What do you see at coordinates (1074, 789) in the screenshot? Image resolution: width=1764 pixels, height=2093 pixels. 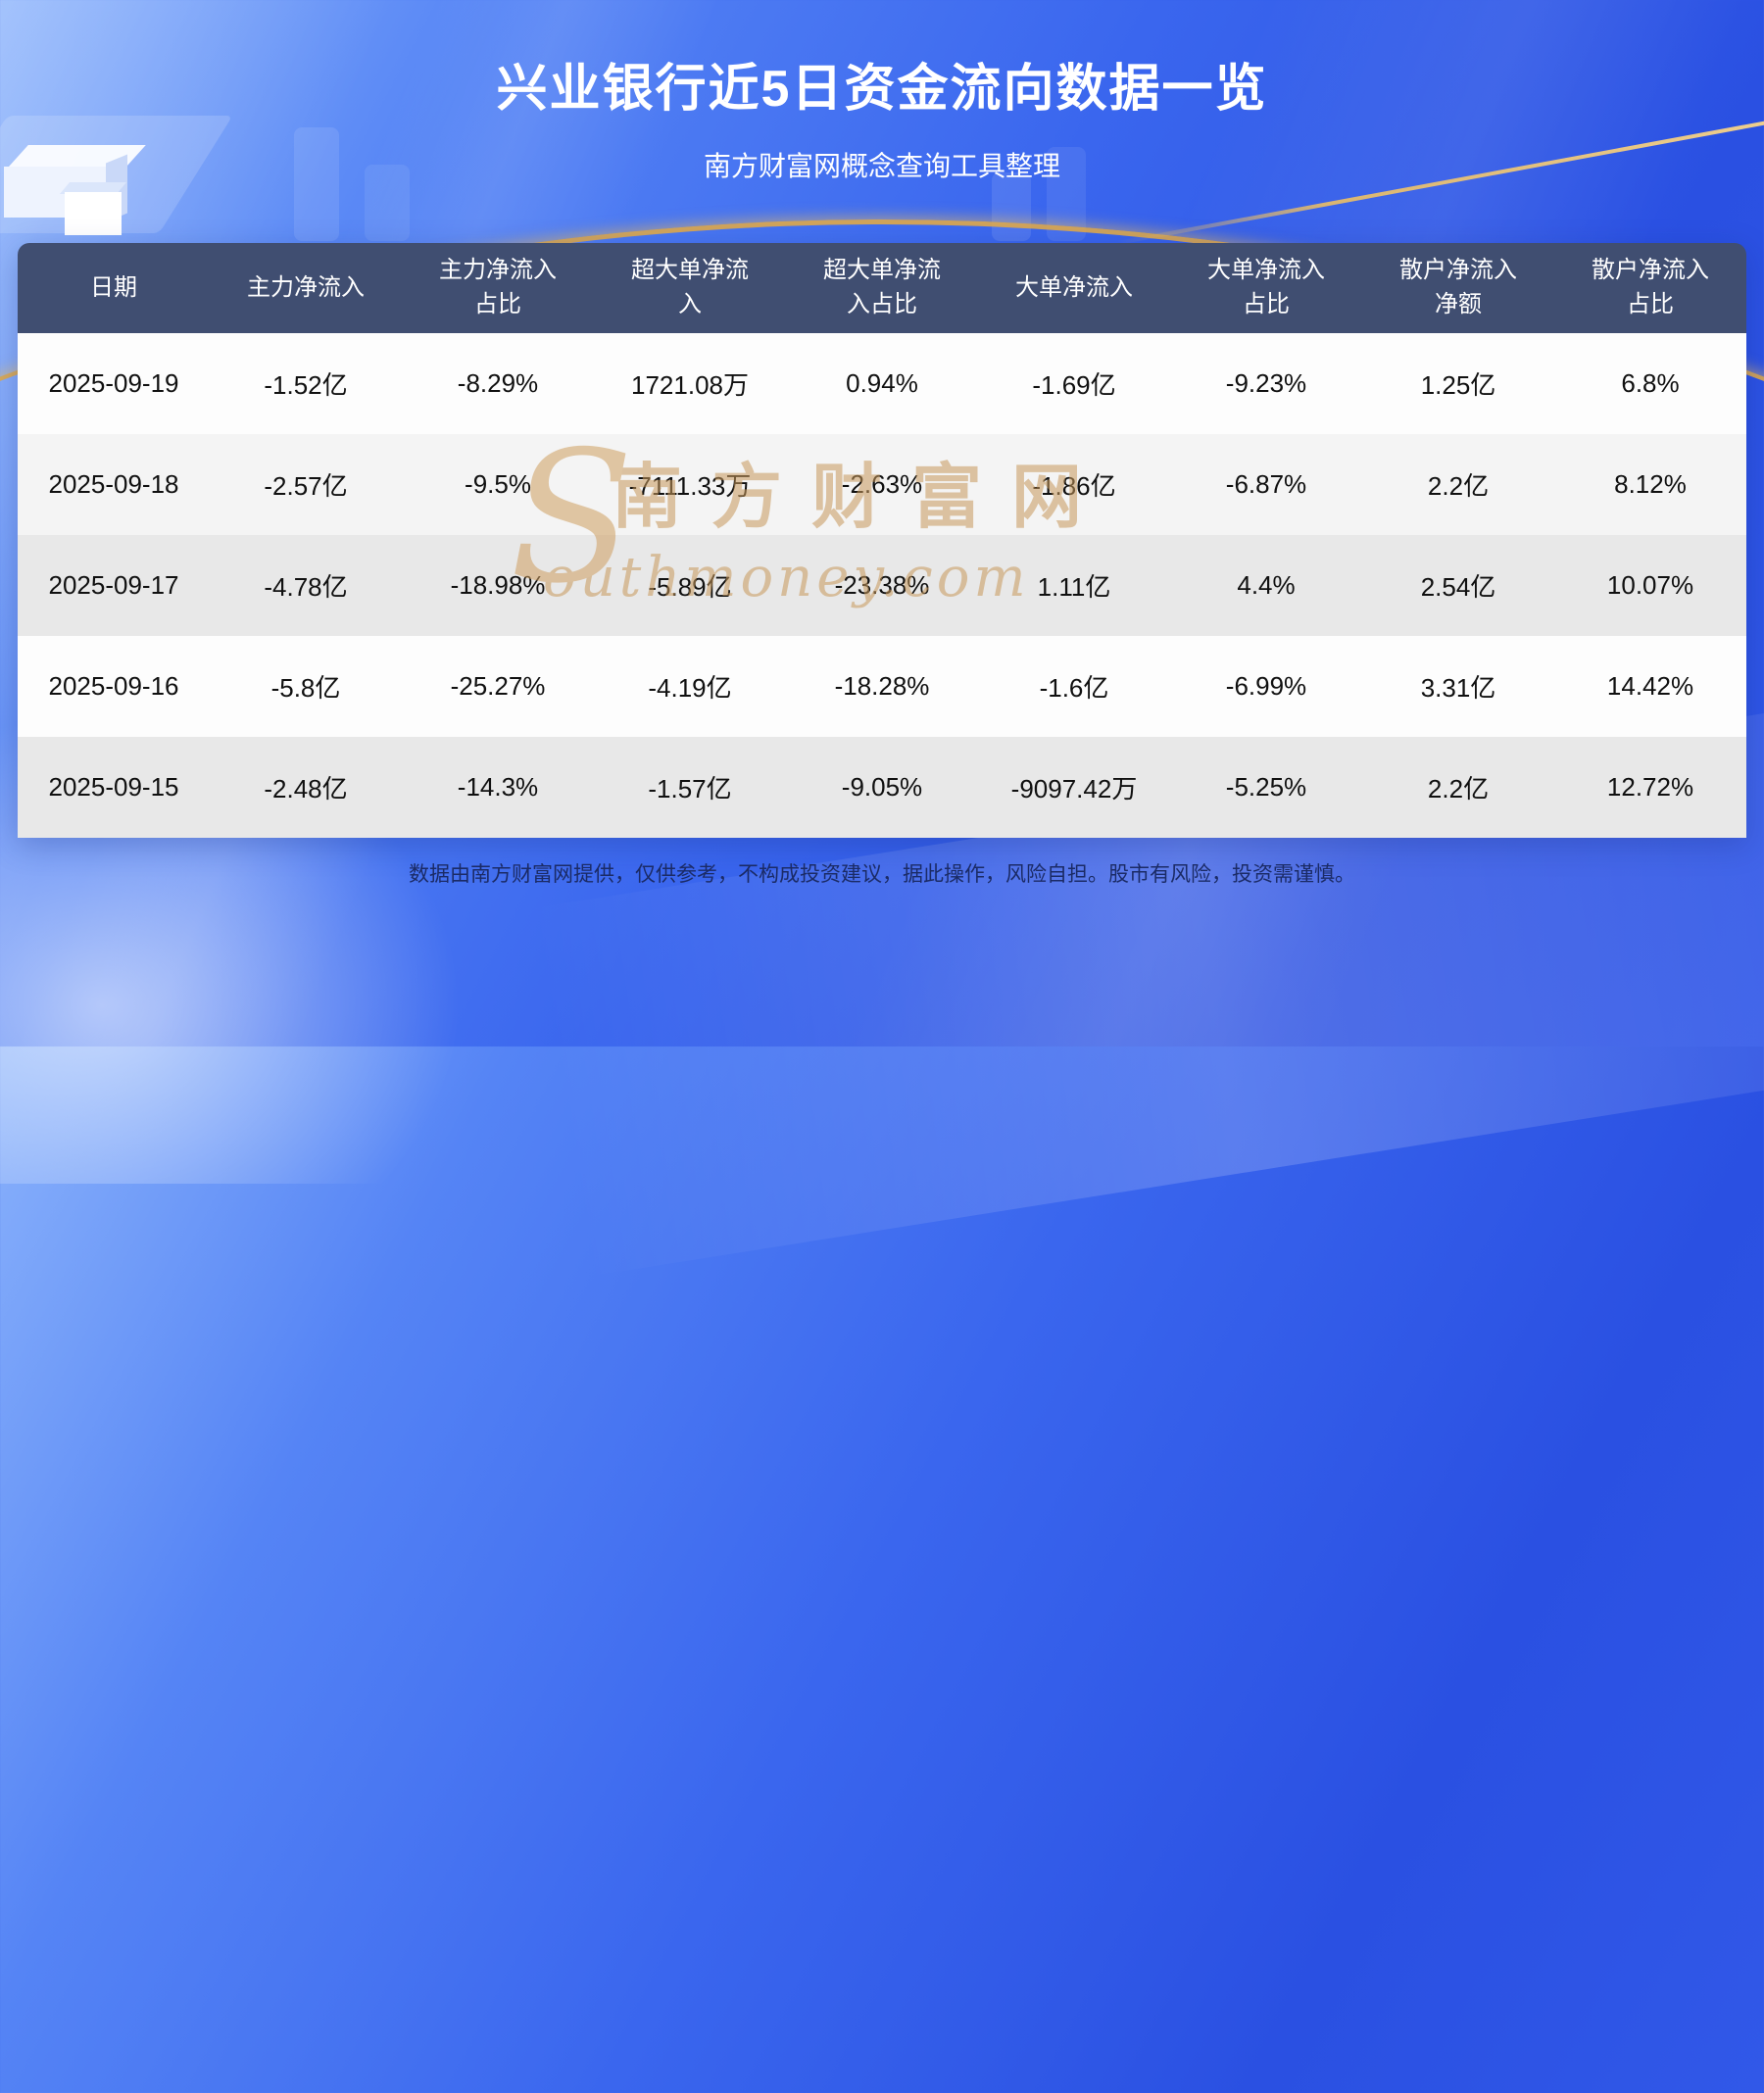 I see `cell-large-order-net-inflow: -9097.42万` at bounding box center [1074, 789].